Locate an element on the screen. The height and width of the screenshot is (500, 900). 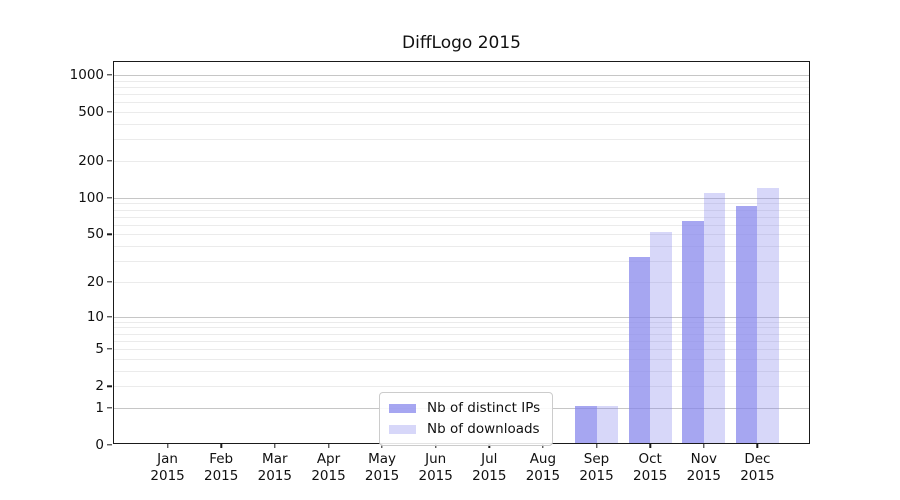
gridline-major is located at coordinates (461, 198).